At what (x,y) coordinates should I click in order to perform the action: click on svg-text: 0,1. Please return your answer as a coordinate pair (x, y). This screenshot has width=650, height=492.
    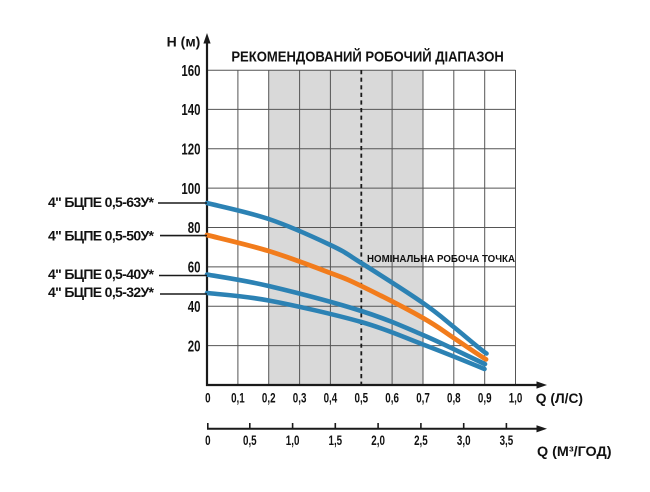
    Looking at the image, I should click on (238, 398).